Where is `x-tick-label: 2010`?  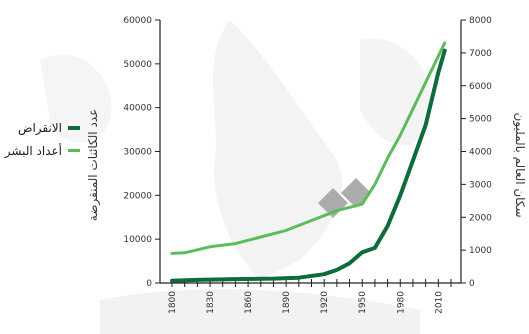
x-tick-label: 2010 is located at coordinates (439, 302).